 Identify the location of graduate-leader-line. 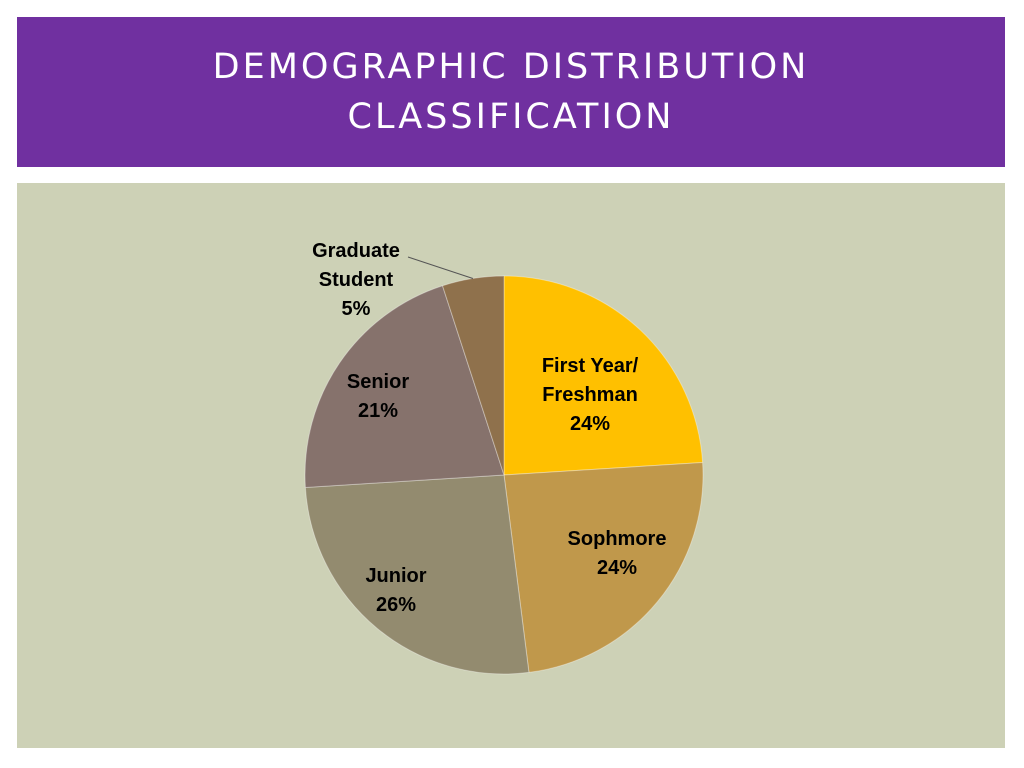
(440, 267).